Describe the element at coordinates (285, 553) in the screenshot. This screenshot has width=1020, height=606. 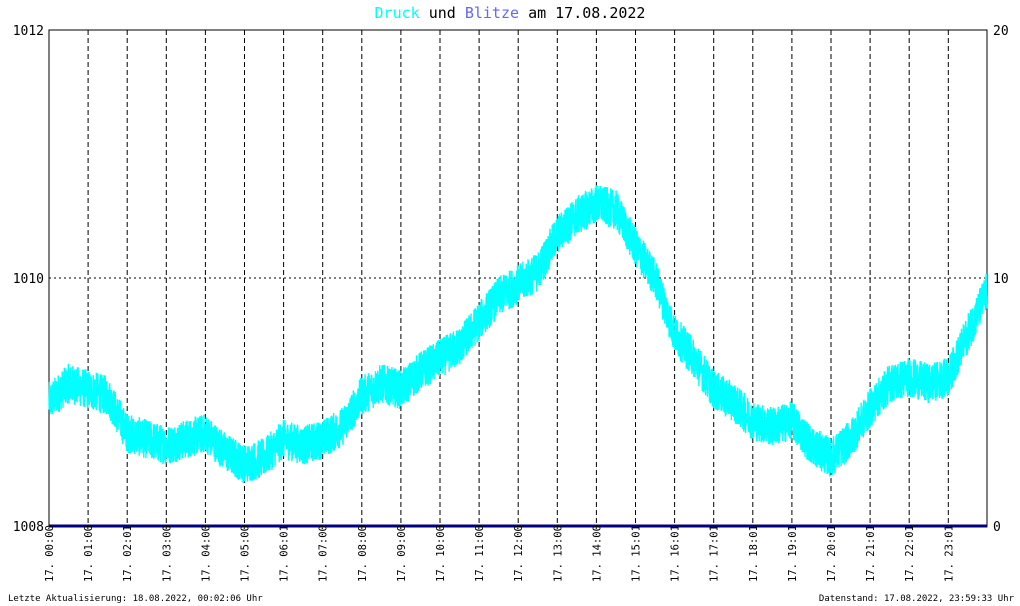
I see `x-tick-label: 17. 06:01` at that location.